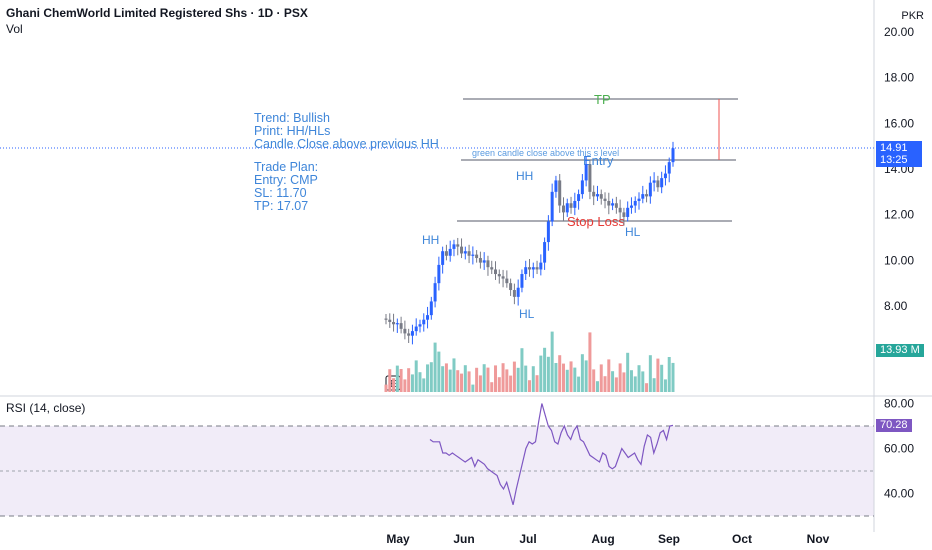 This screenshot has height=550, width=932. Describe the element at coordinates (292, 118) in the screenshot. I see `note-trend: Trend: Bullish` at that location.